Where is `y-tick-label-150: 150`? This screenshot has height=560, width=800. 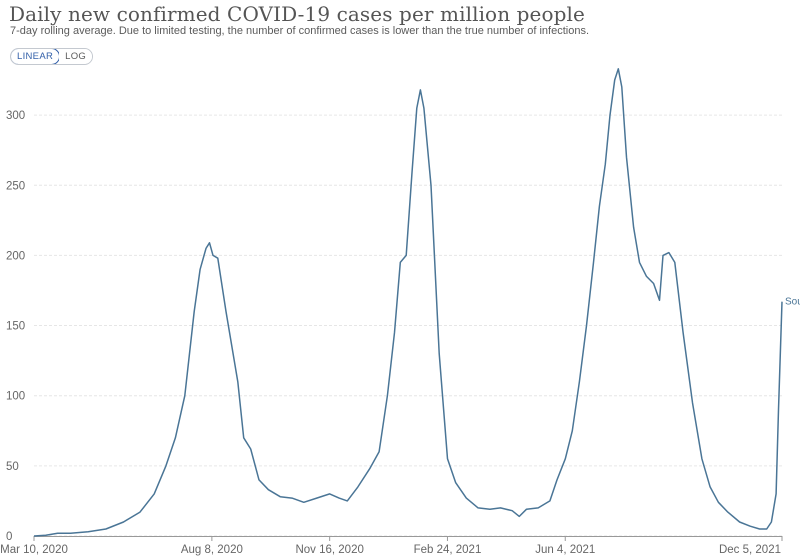
y-tick-label-150: 150 is located at coordinates (15, 327).